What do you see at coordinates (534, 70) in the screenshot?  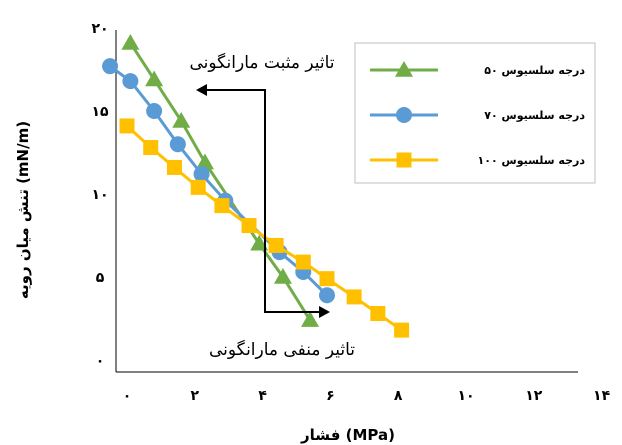 I see `legend-label: ۵۰ درجه سلسیوس` at bounding box center [534, 70].